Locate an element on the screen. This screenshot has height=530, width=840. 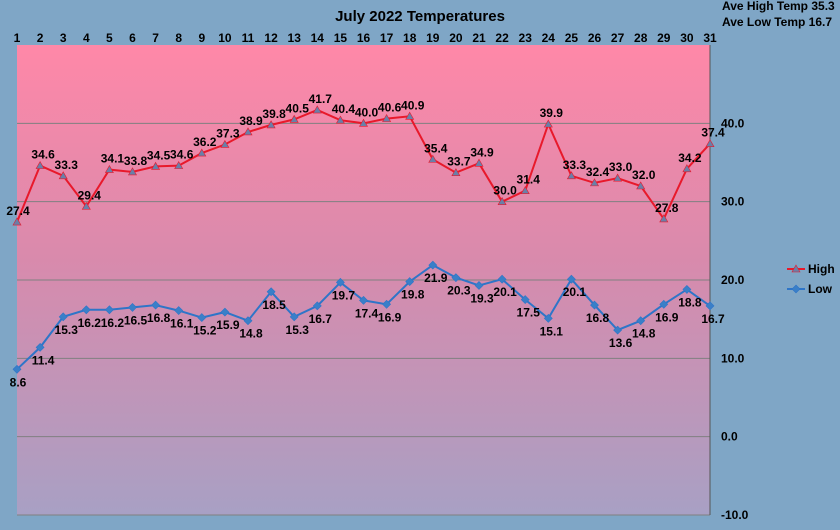
x-tick-label: 14 is located at coordinates (318, 38).